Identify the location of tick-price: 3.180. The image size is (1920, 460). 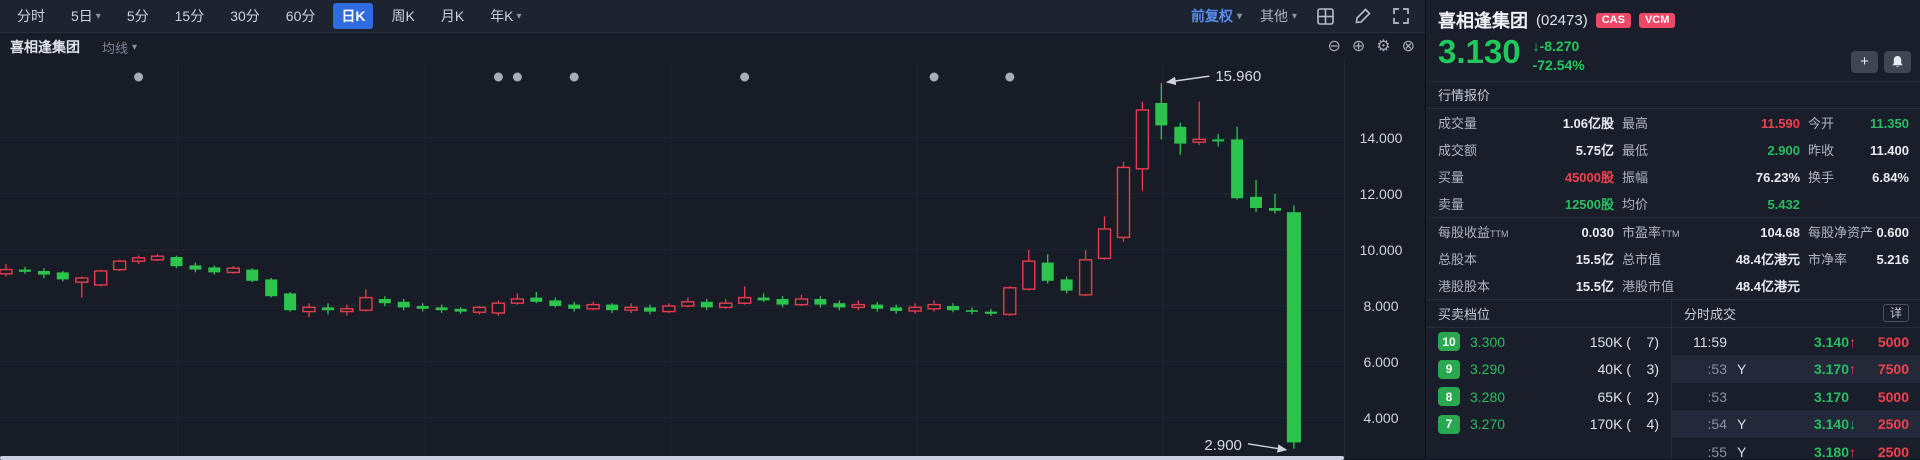
(1831, 451).